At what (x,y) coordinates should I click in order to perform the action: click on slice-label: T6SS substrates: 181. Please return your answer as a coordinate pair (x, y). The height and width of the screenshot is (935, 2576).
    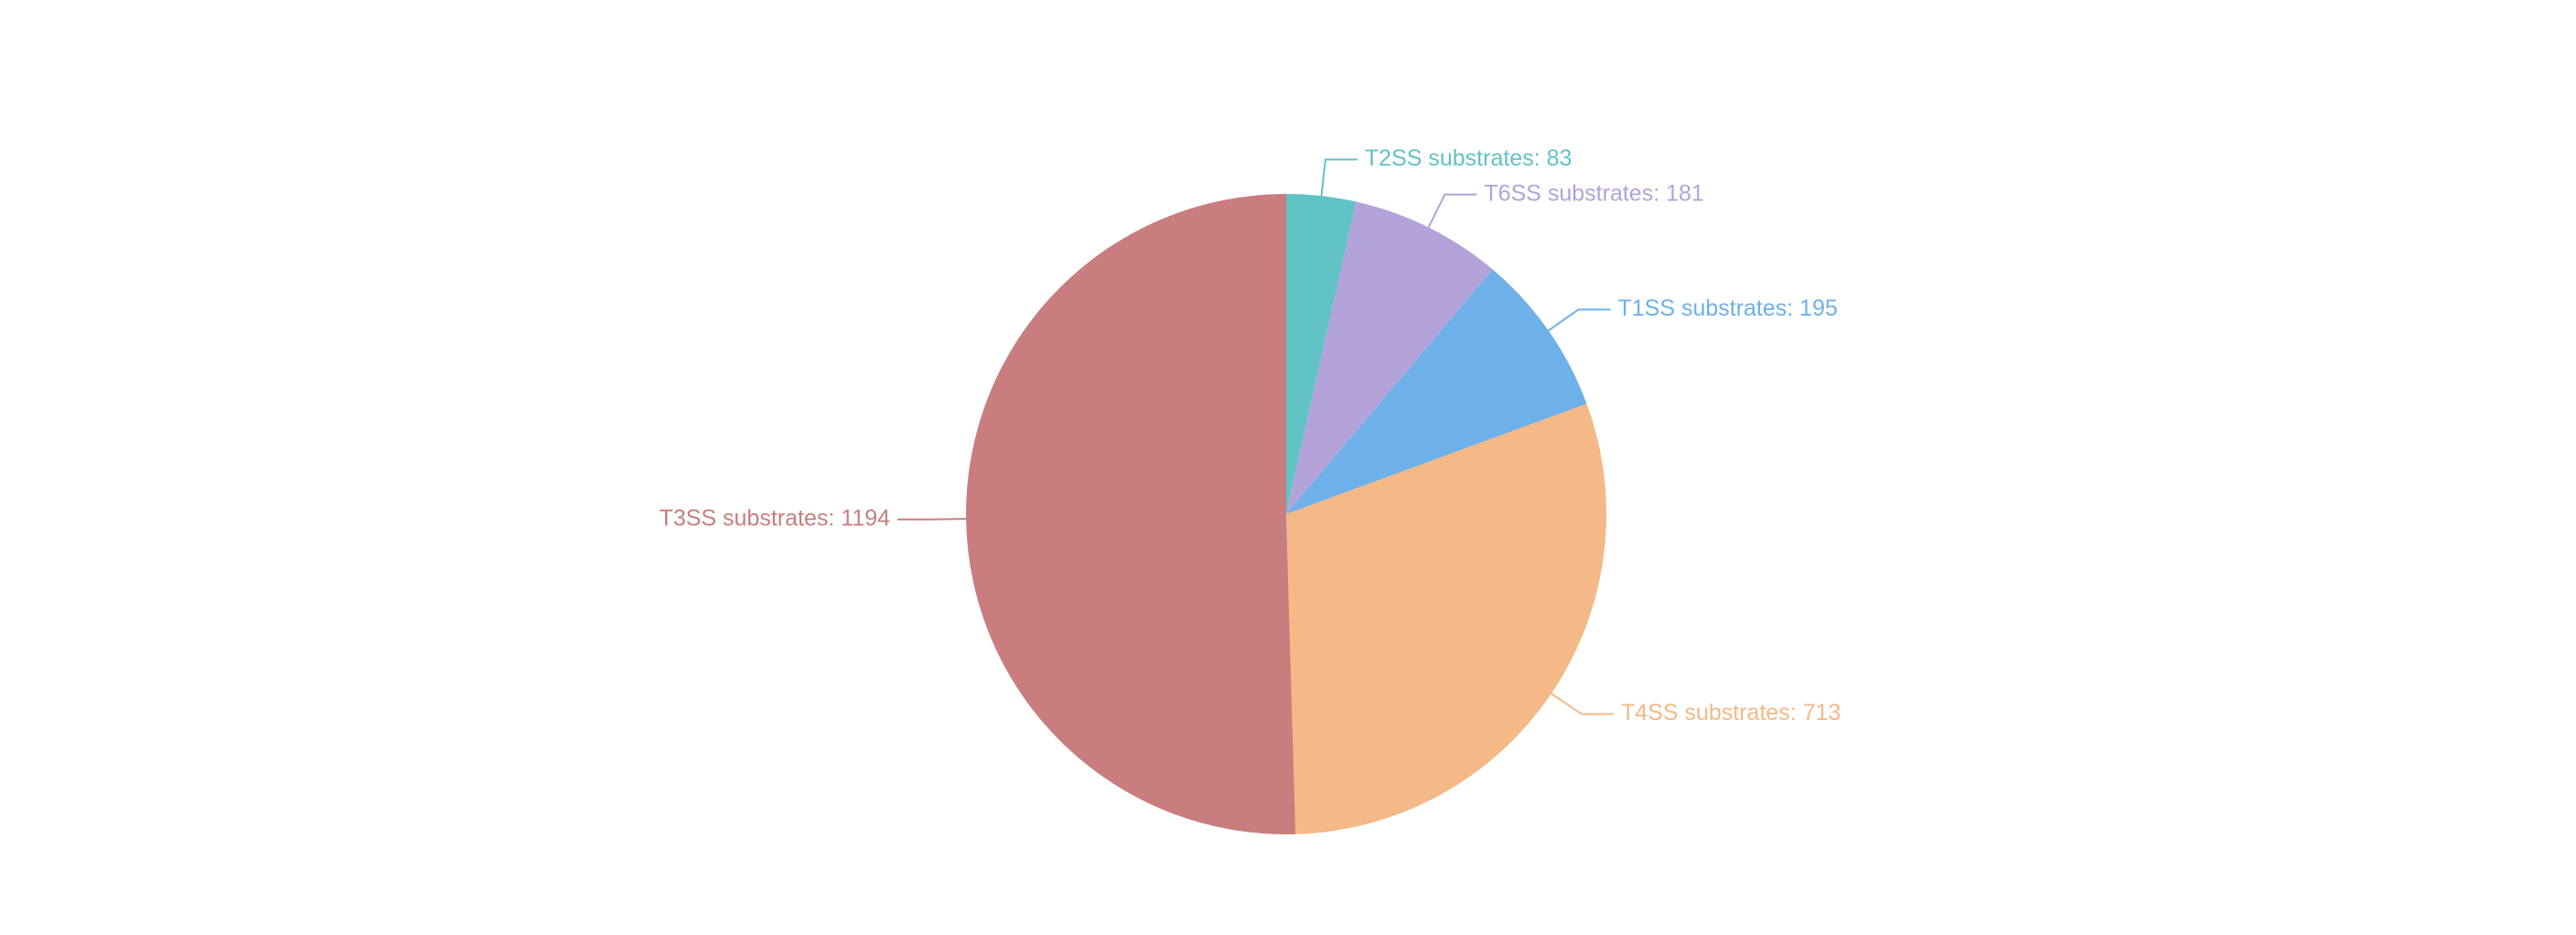
    Looking at the image, I should click on (1593, 193).